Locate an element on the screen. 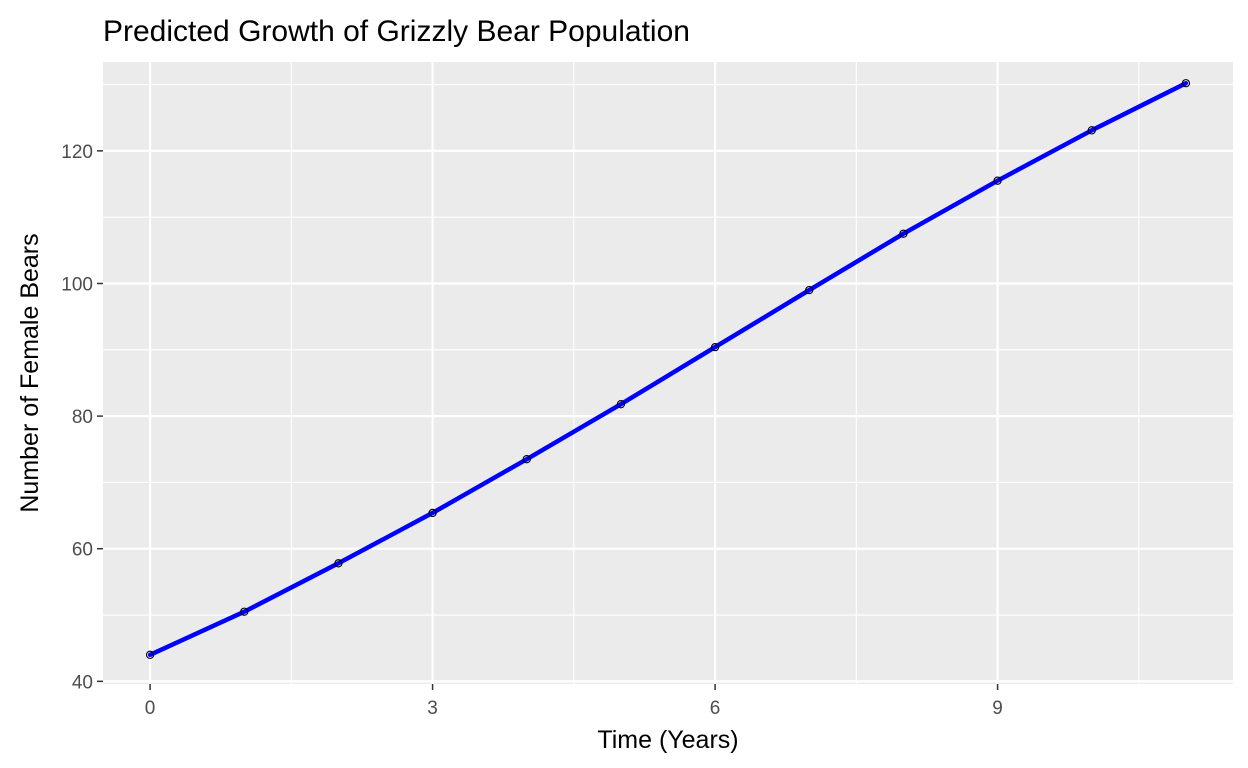 The width and height of the screenshot is (1248, 768). x-axis: 0 3 6 9 is located at coordinates (574, 701).